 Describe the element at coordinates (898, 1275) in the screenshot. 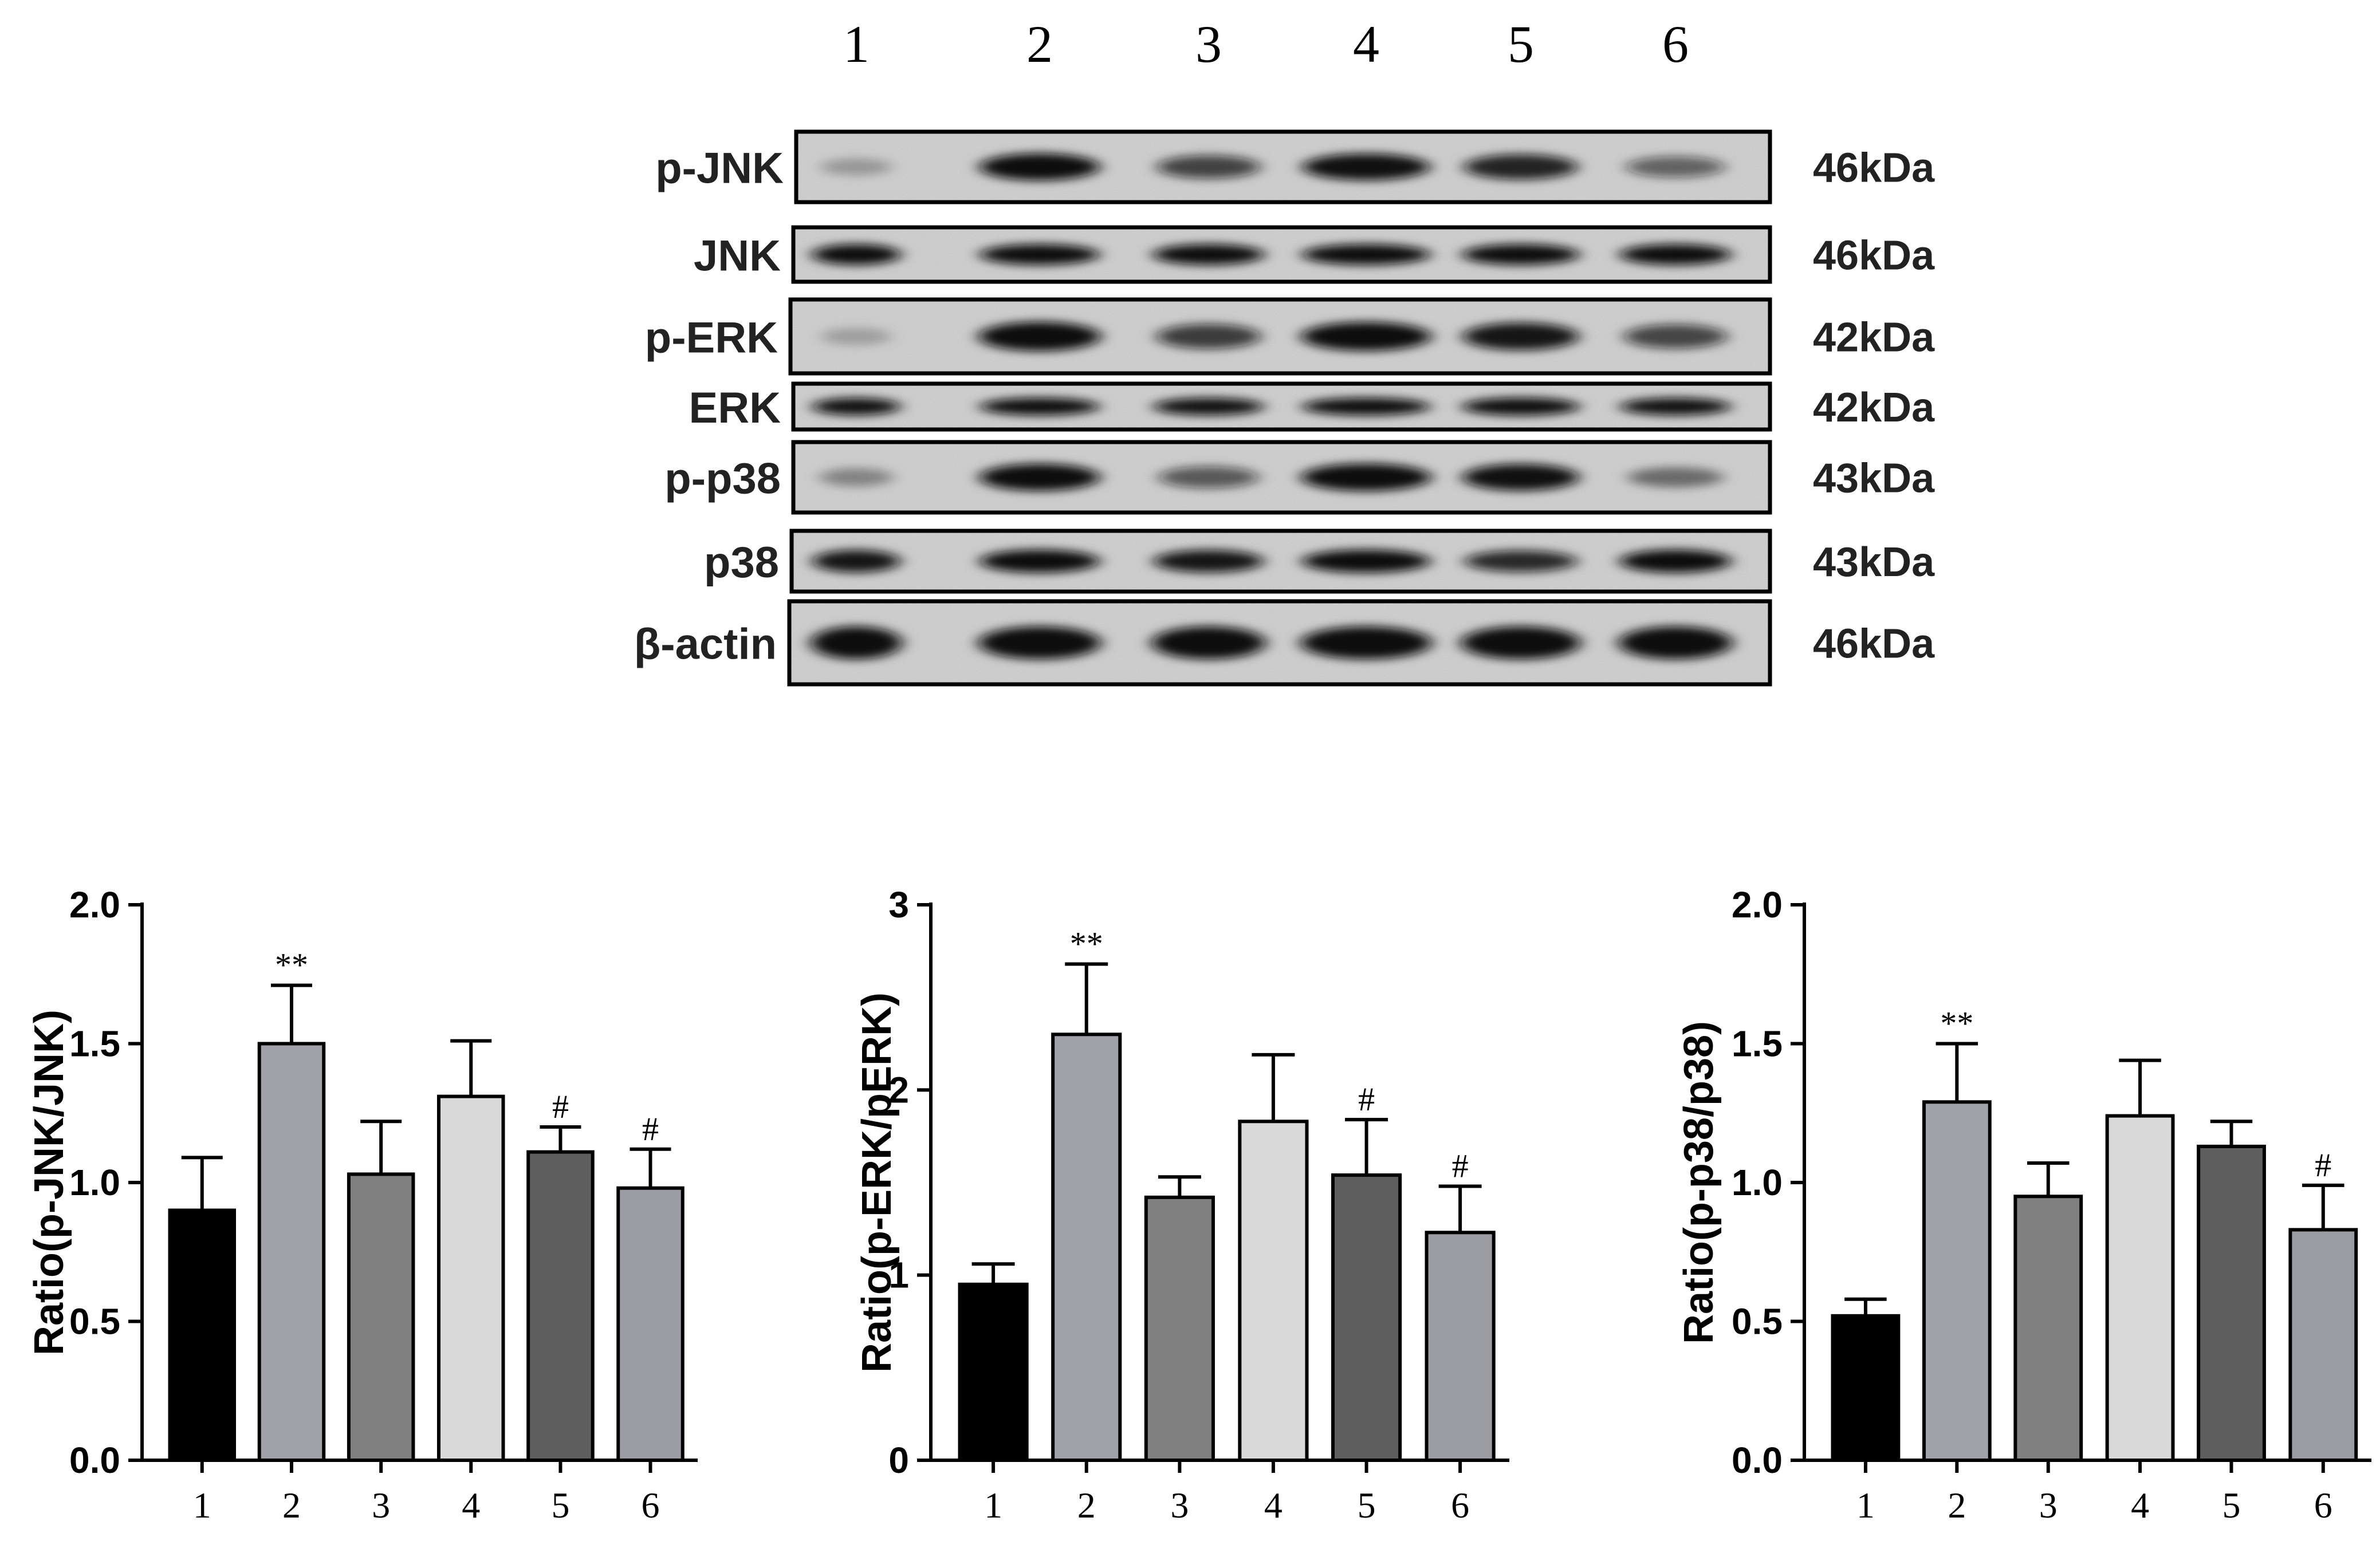

I see `y-tick-label: 1` at that location.